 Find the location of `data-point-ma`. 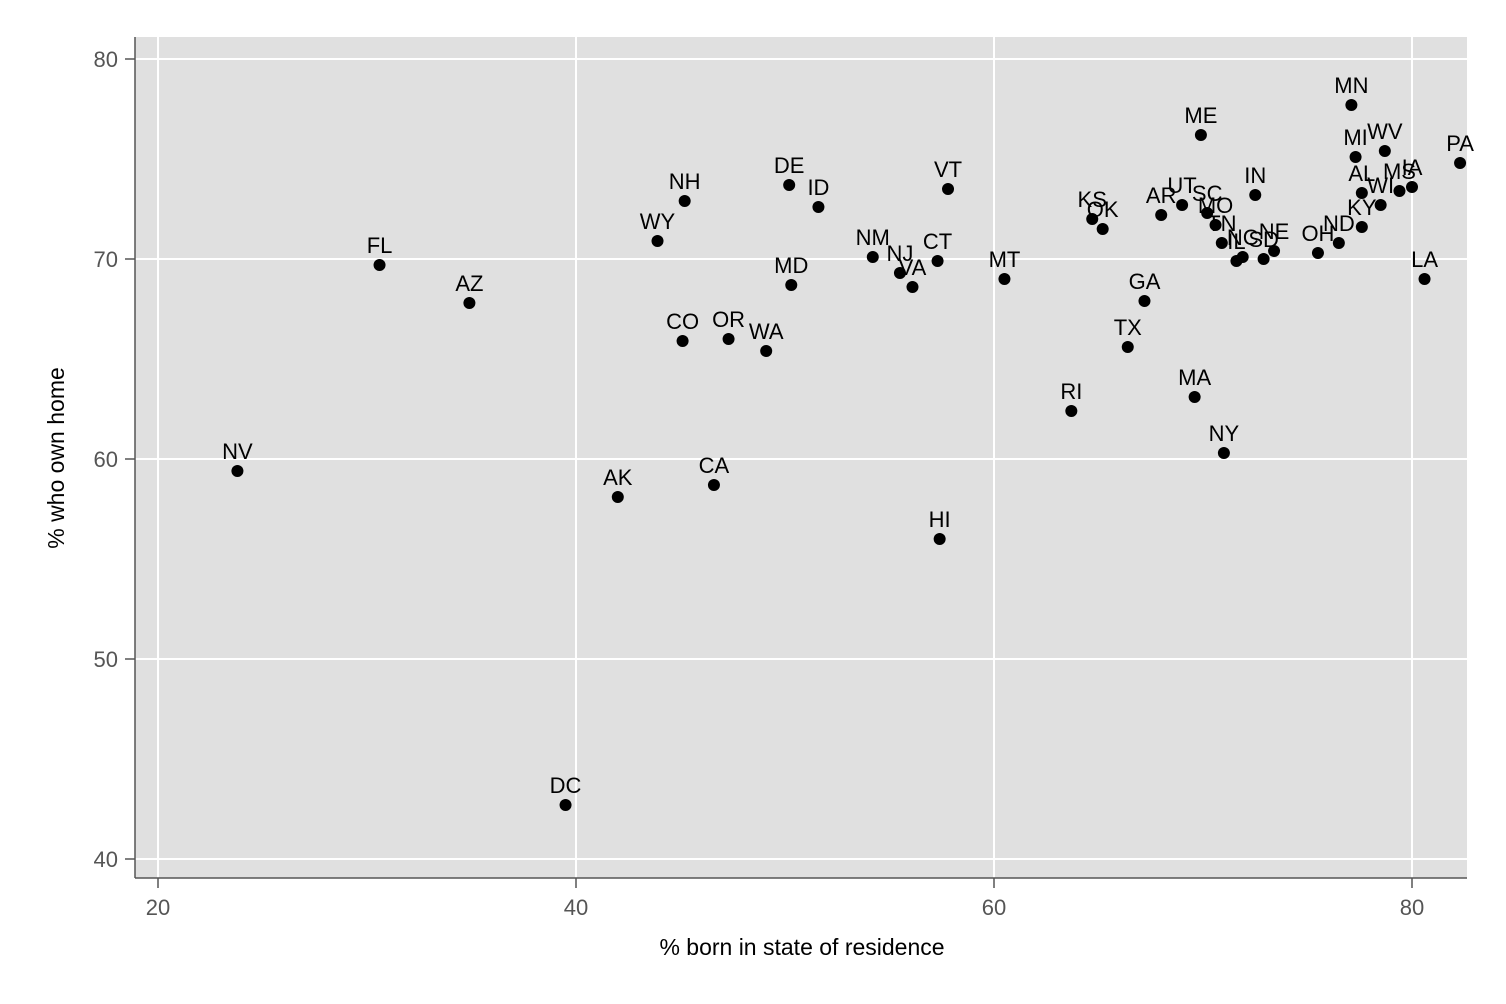

data-point-ma is located at coordinates (1194, 397).